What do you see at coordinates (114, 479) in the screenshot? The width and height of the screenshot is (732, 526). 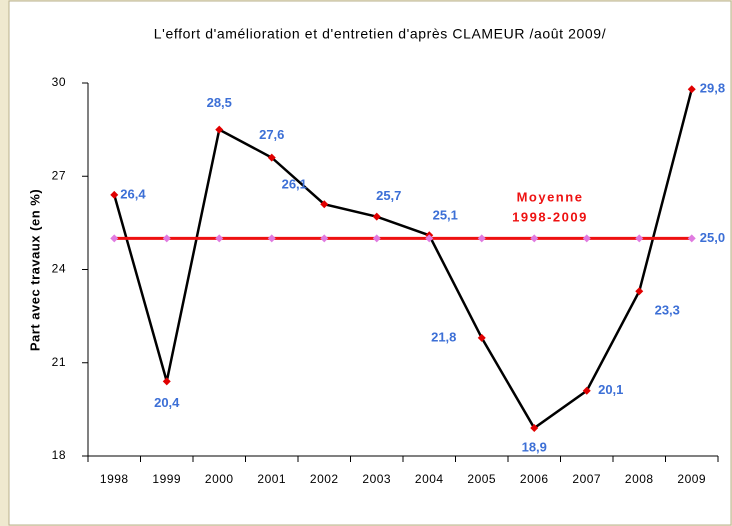 I see `x-tick-label: 1998` at bounding box center [114, 479].